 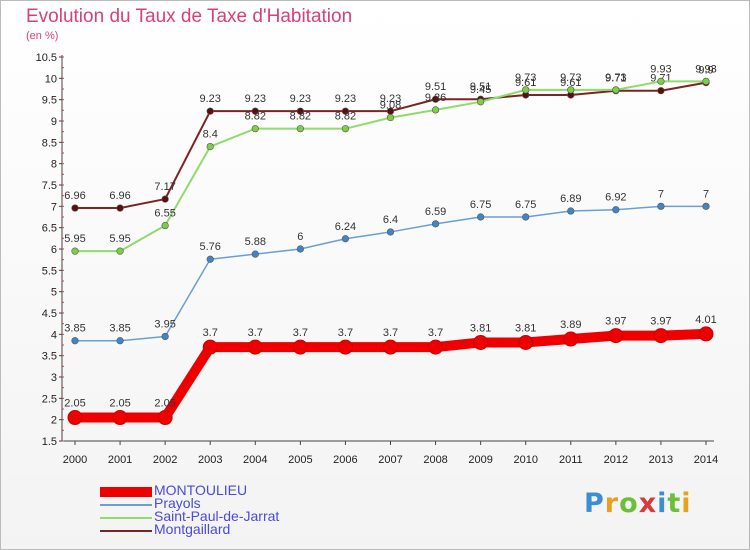 What do you see at coordinates (164, 187) in the screenshot?
I see `data-label: 7.17` at bounding box center [164, 187].